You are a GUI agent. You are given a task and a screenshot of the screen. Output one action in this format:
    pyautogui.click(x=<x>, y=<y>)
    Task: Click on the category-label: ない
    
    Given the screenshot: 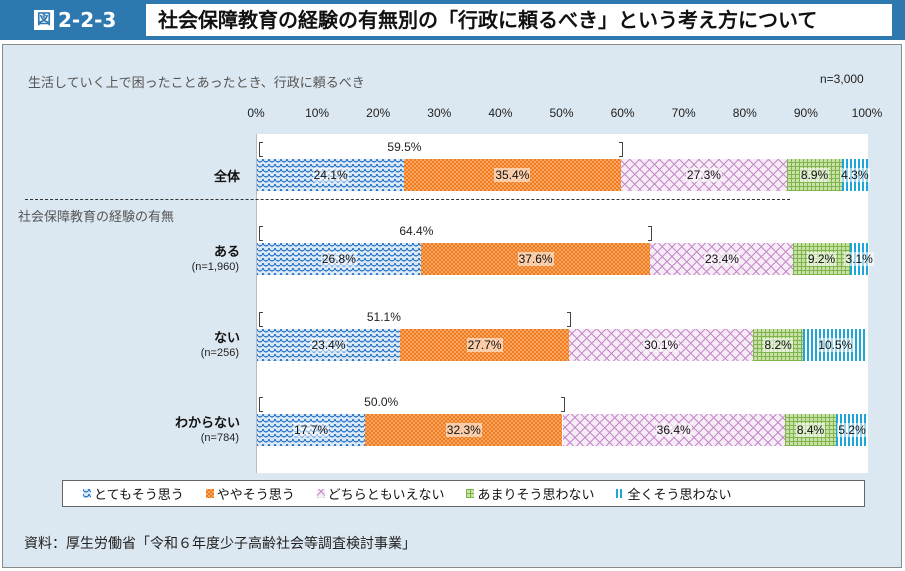 What is the action you would take?
    pyautogui.click(x=226, y=338)
    